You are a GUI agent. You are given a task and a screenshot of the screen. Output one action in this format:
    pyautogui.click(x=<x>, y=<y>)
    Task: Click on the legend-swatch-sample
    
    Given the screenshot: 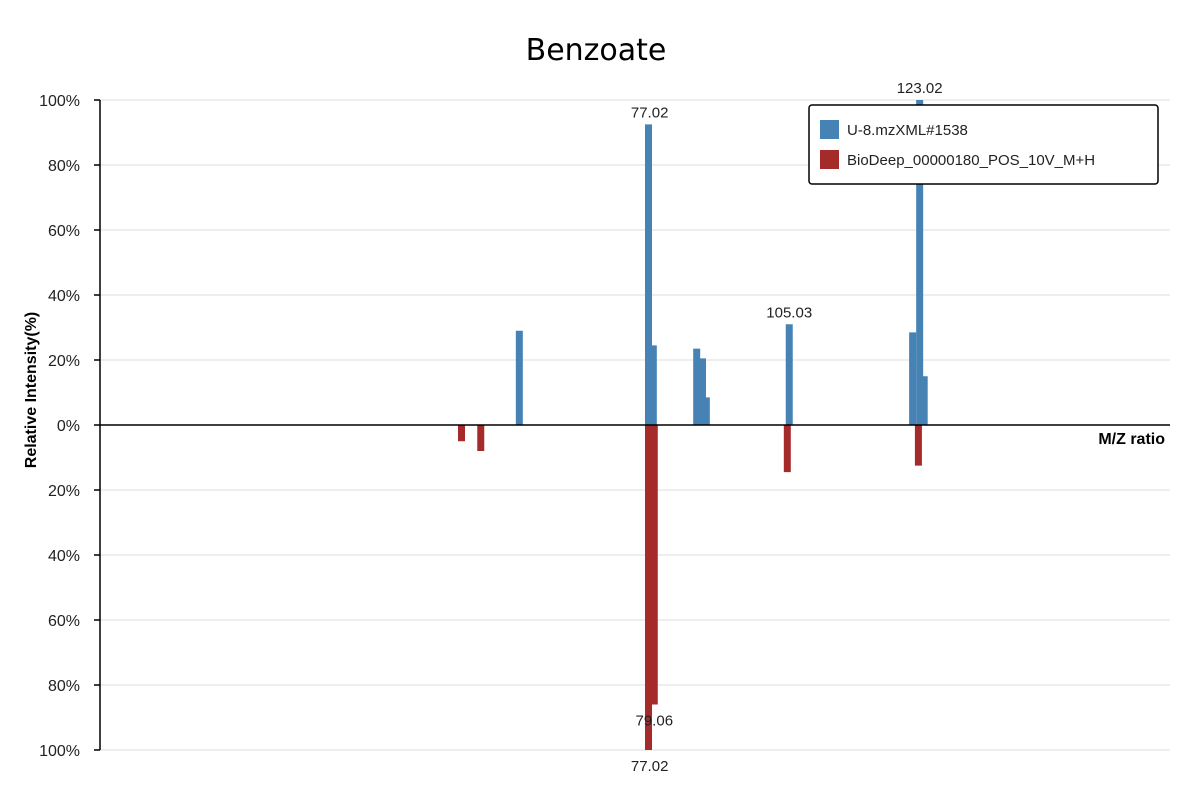 What is the action you would take?
    pyautogui.click(x=829, y=129)
    